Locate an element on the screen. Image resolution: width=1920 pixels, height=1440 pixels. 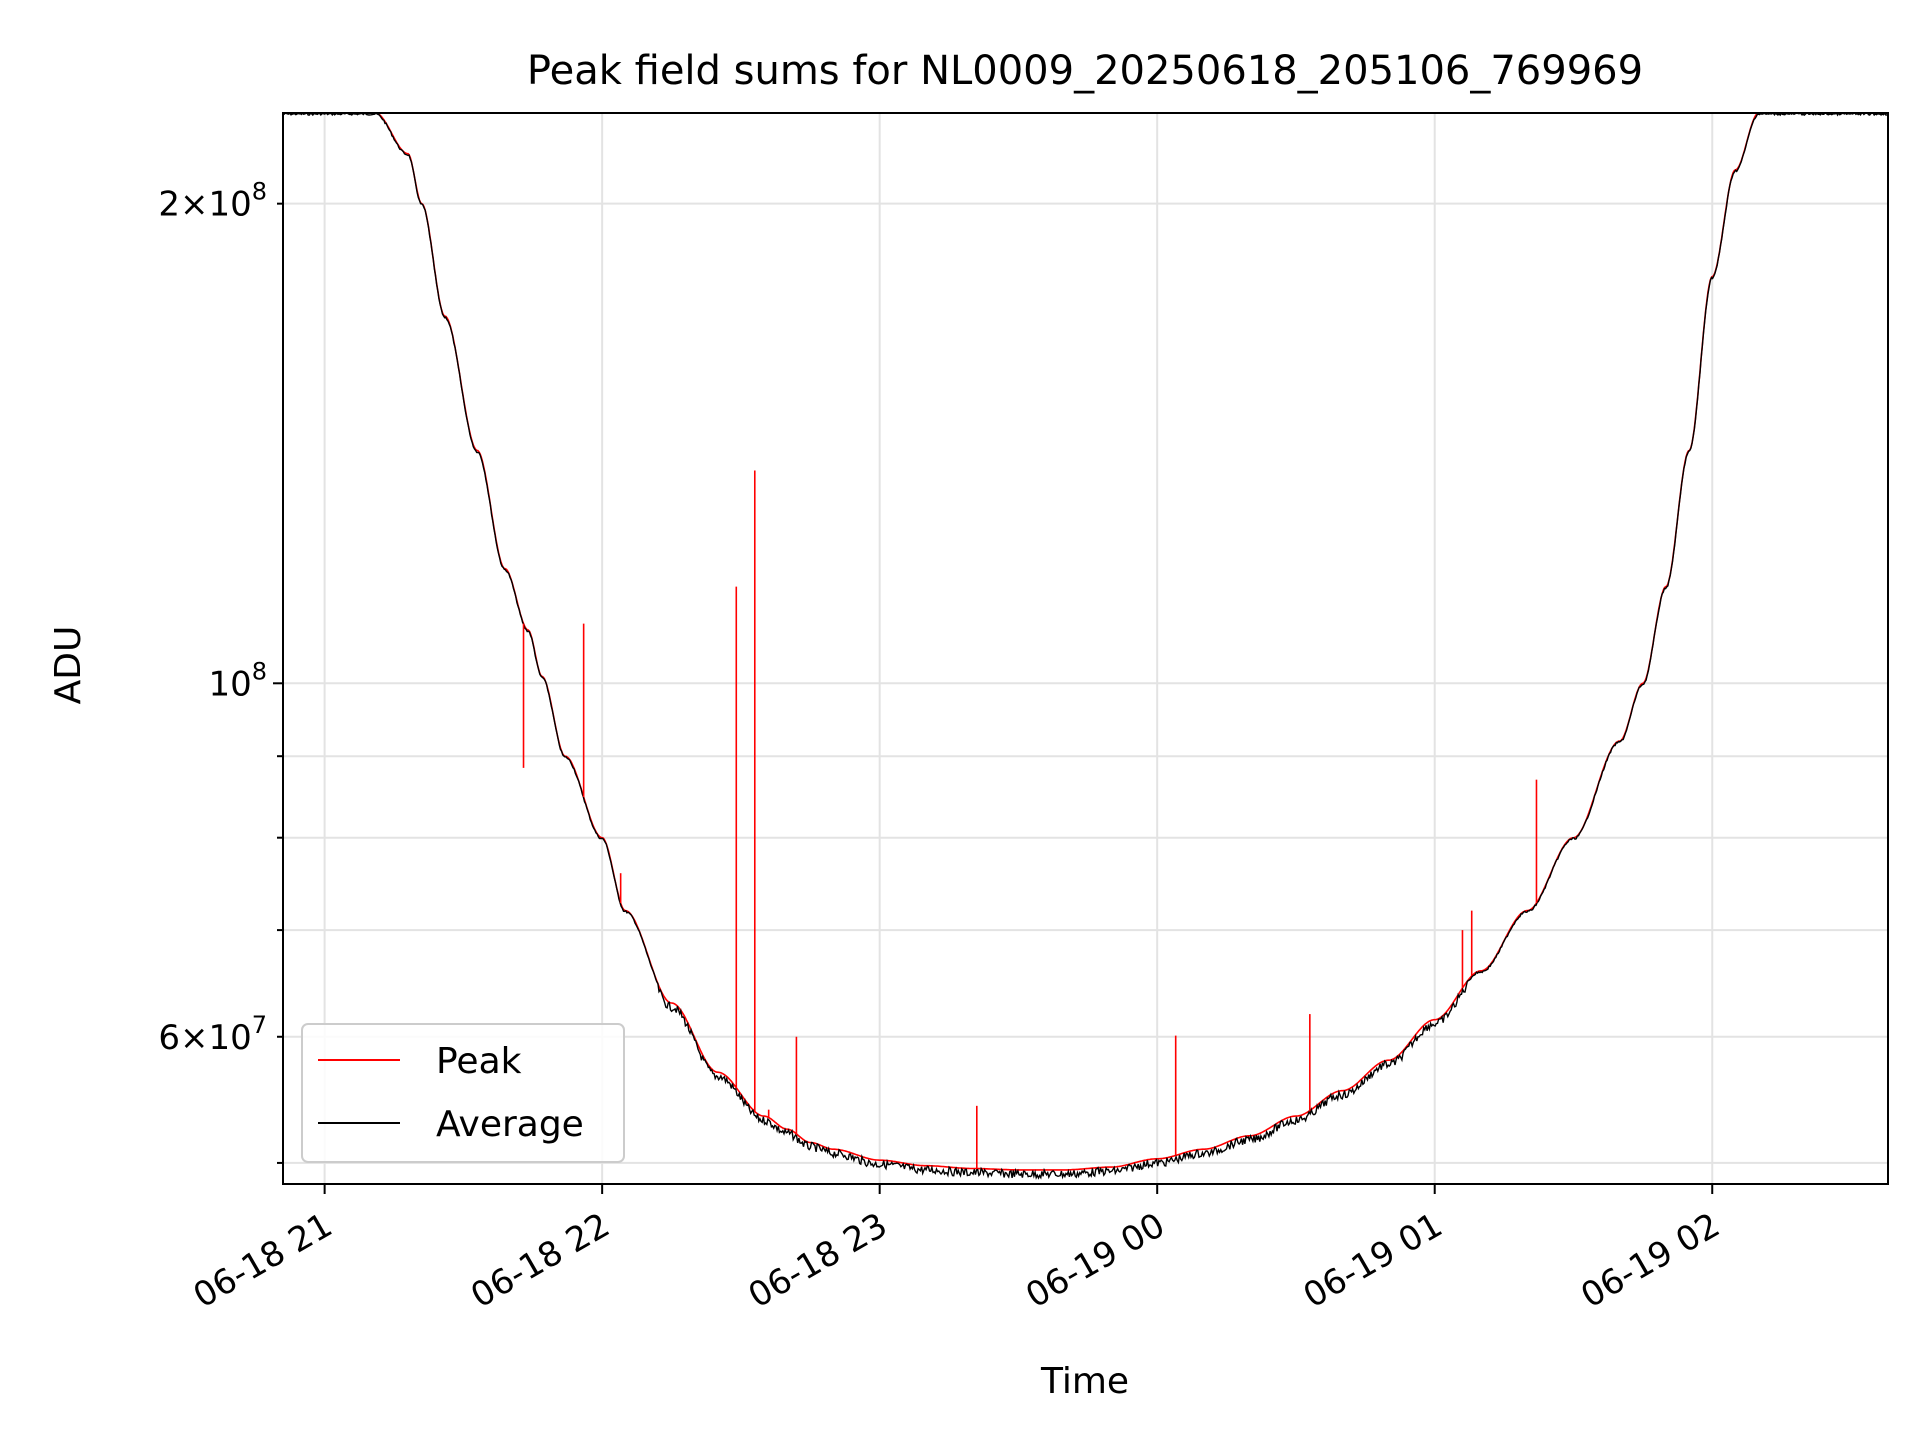
legend-box is located at coordinates (463, 1093).